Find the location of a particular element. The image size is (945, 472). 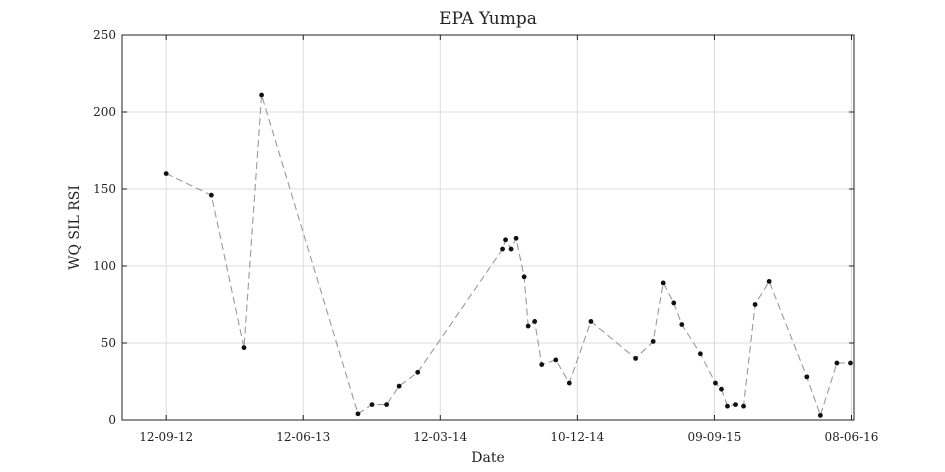

x-tick-label: 10-12-14 is located at coordinates (577, 437).